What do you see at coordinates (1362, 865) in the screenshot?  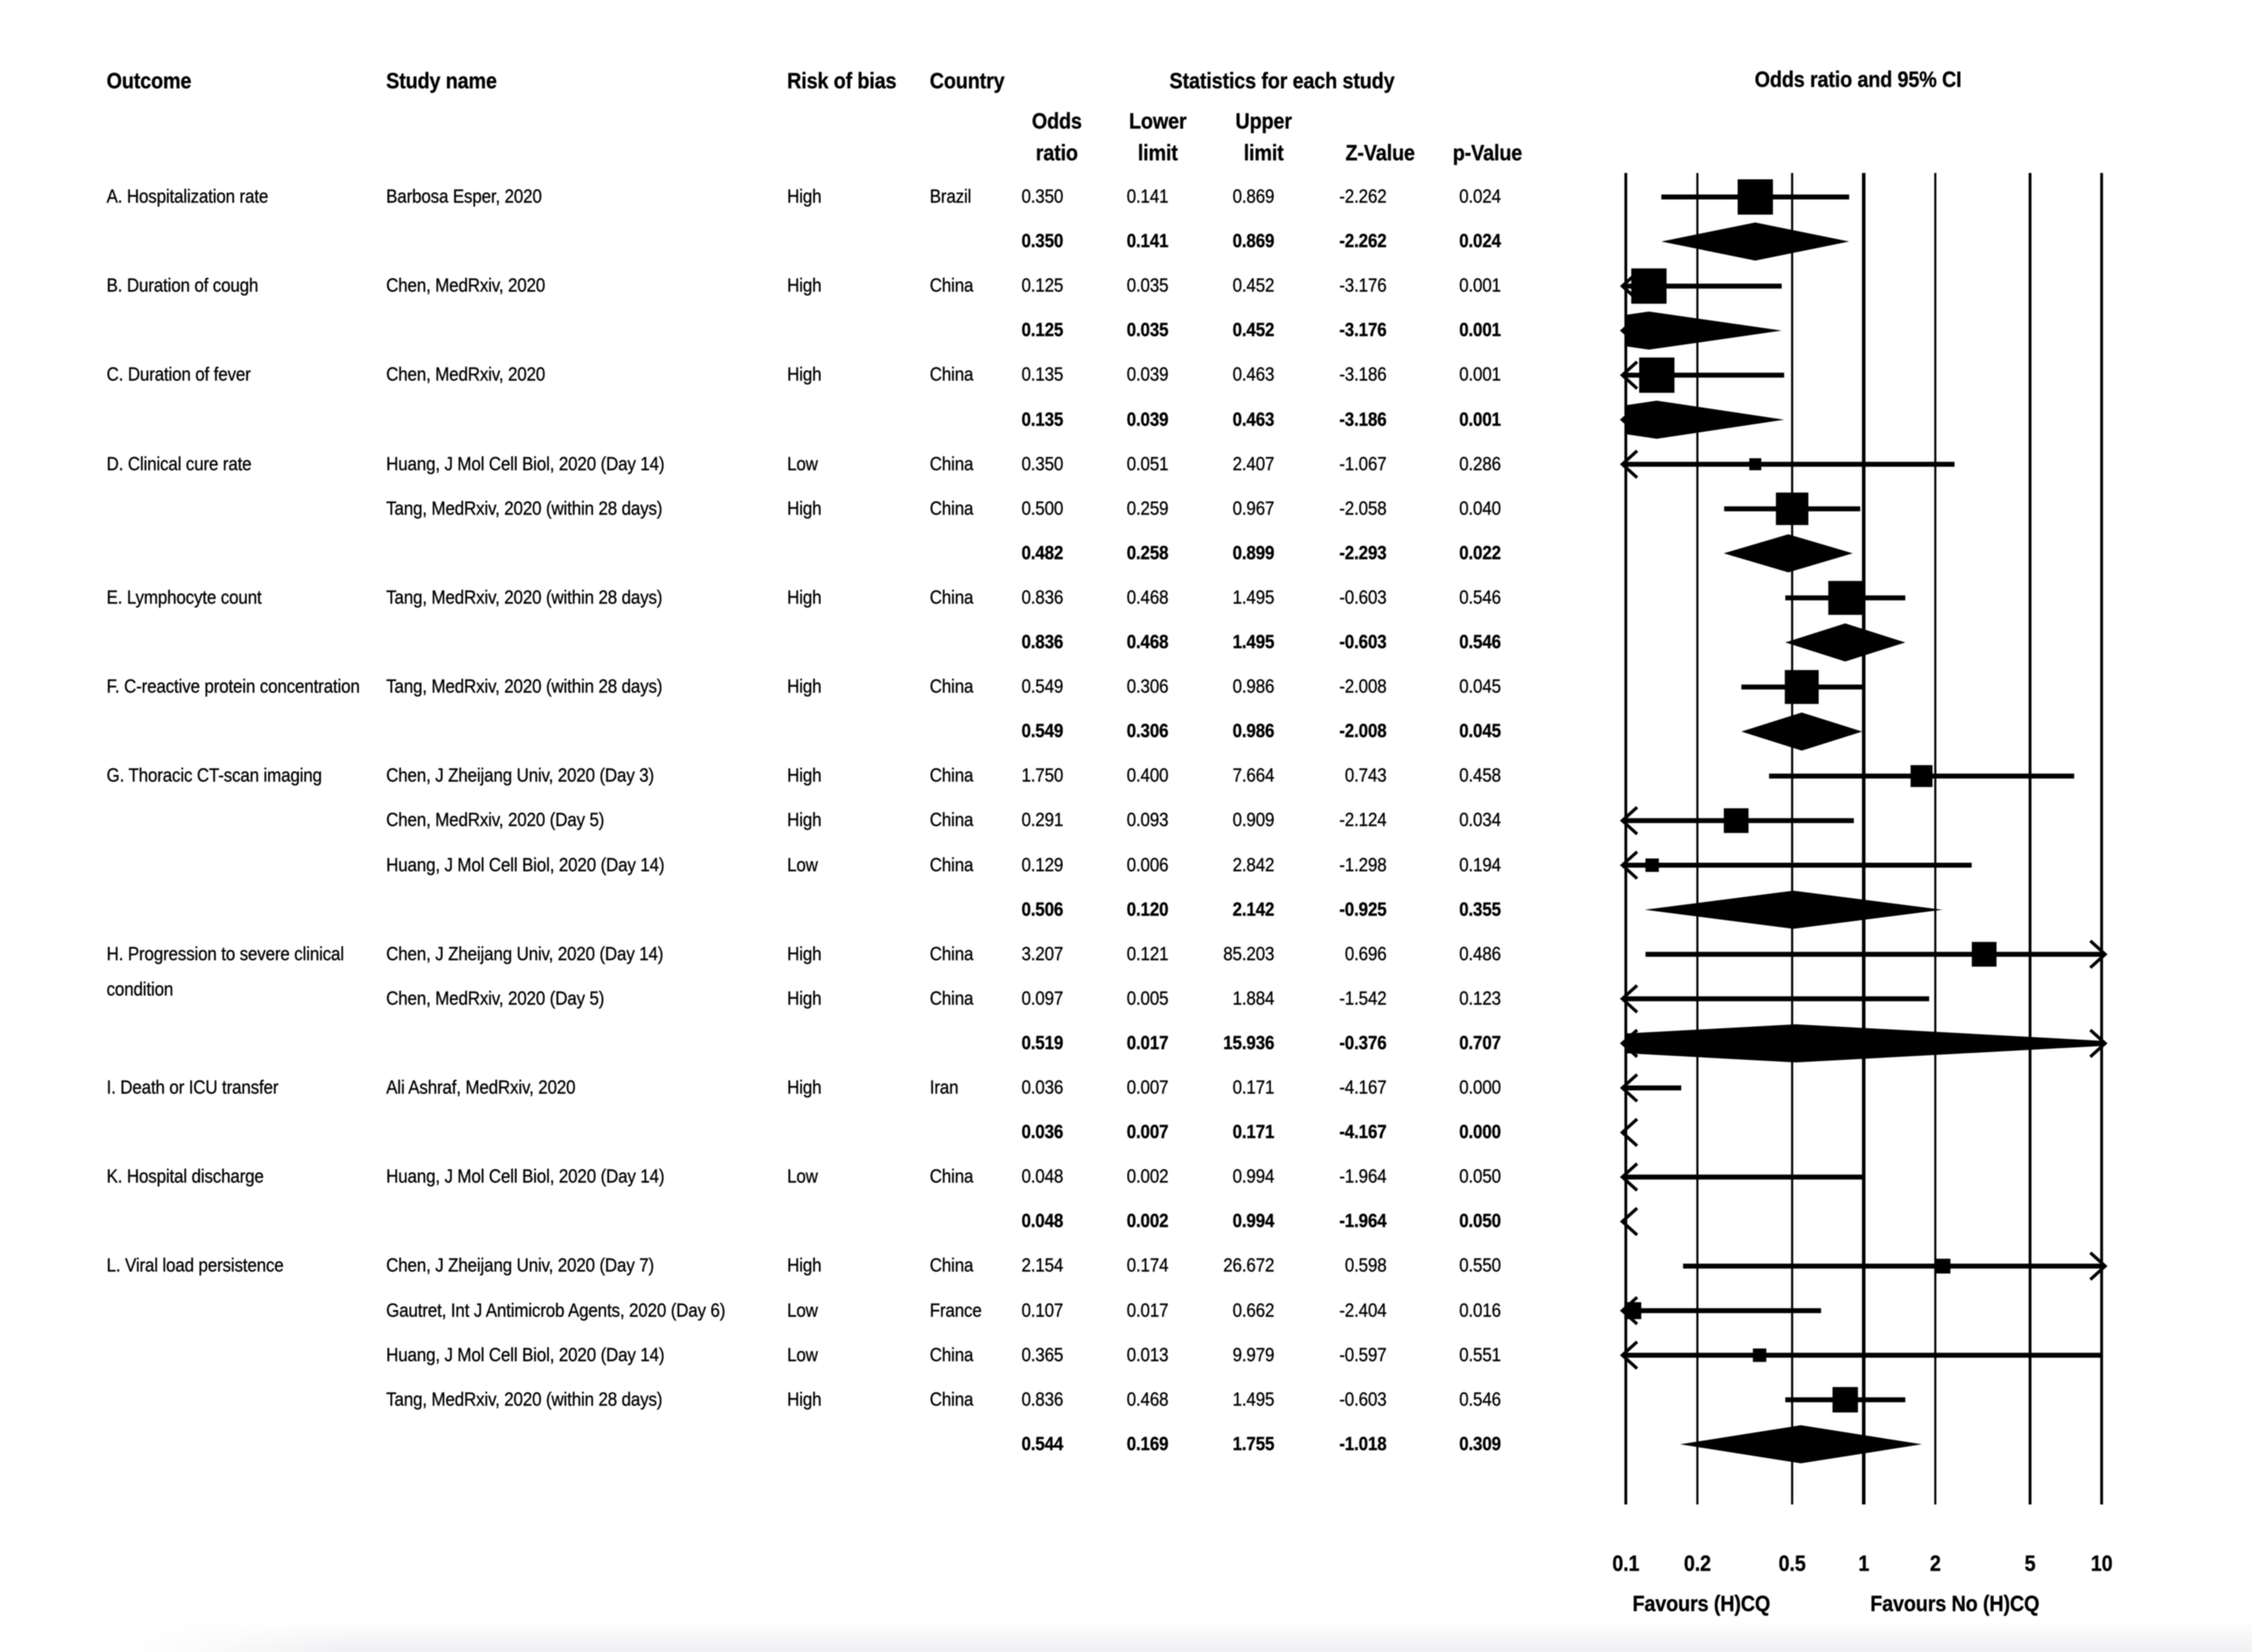 I see `z-value: -1.298` at bounding box center [1362, 865].